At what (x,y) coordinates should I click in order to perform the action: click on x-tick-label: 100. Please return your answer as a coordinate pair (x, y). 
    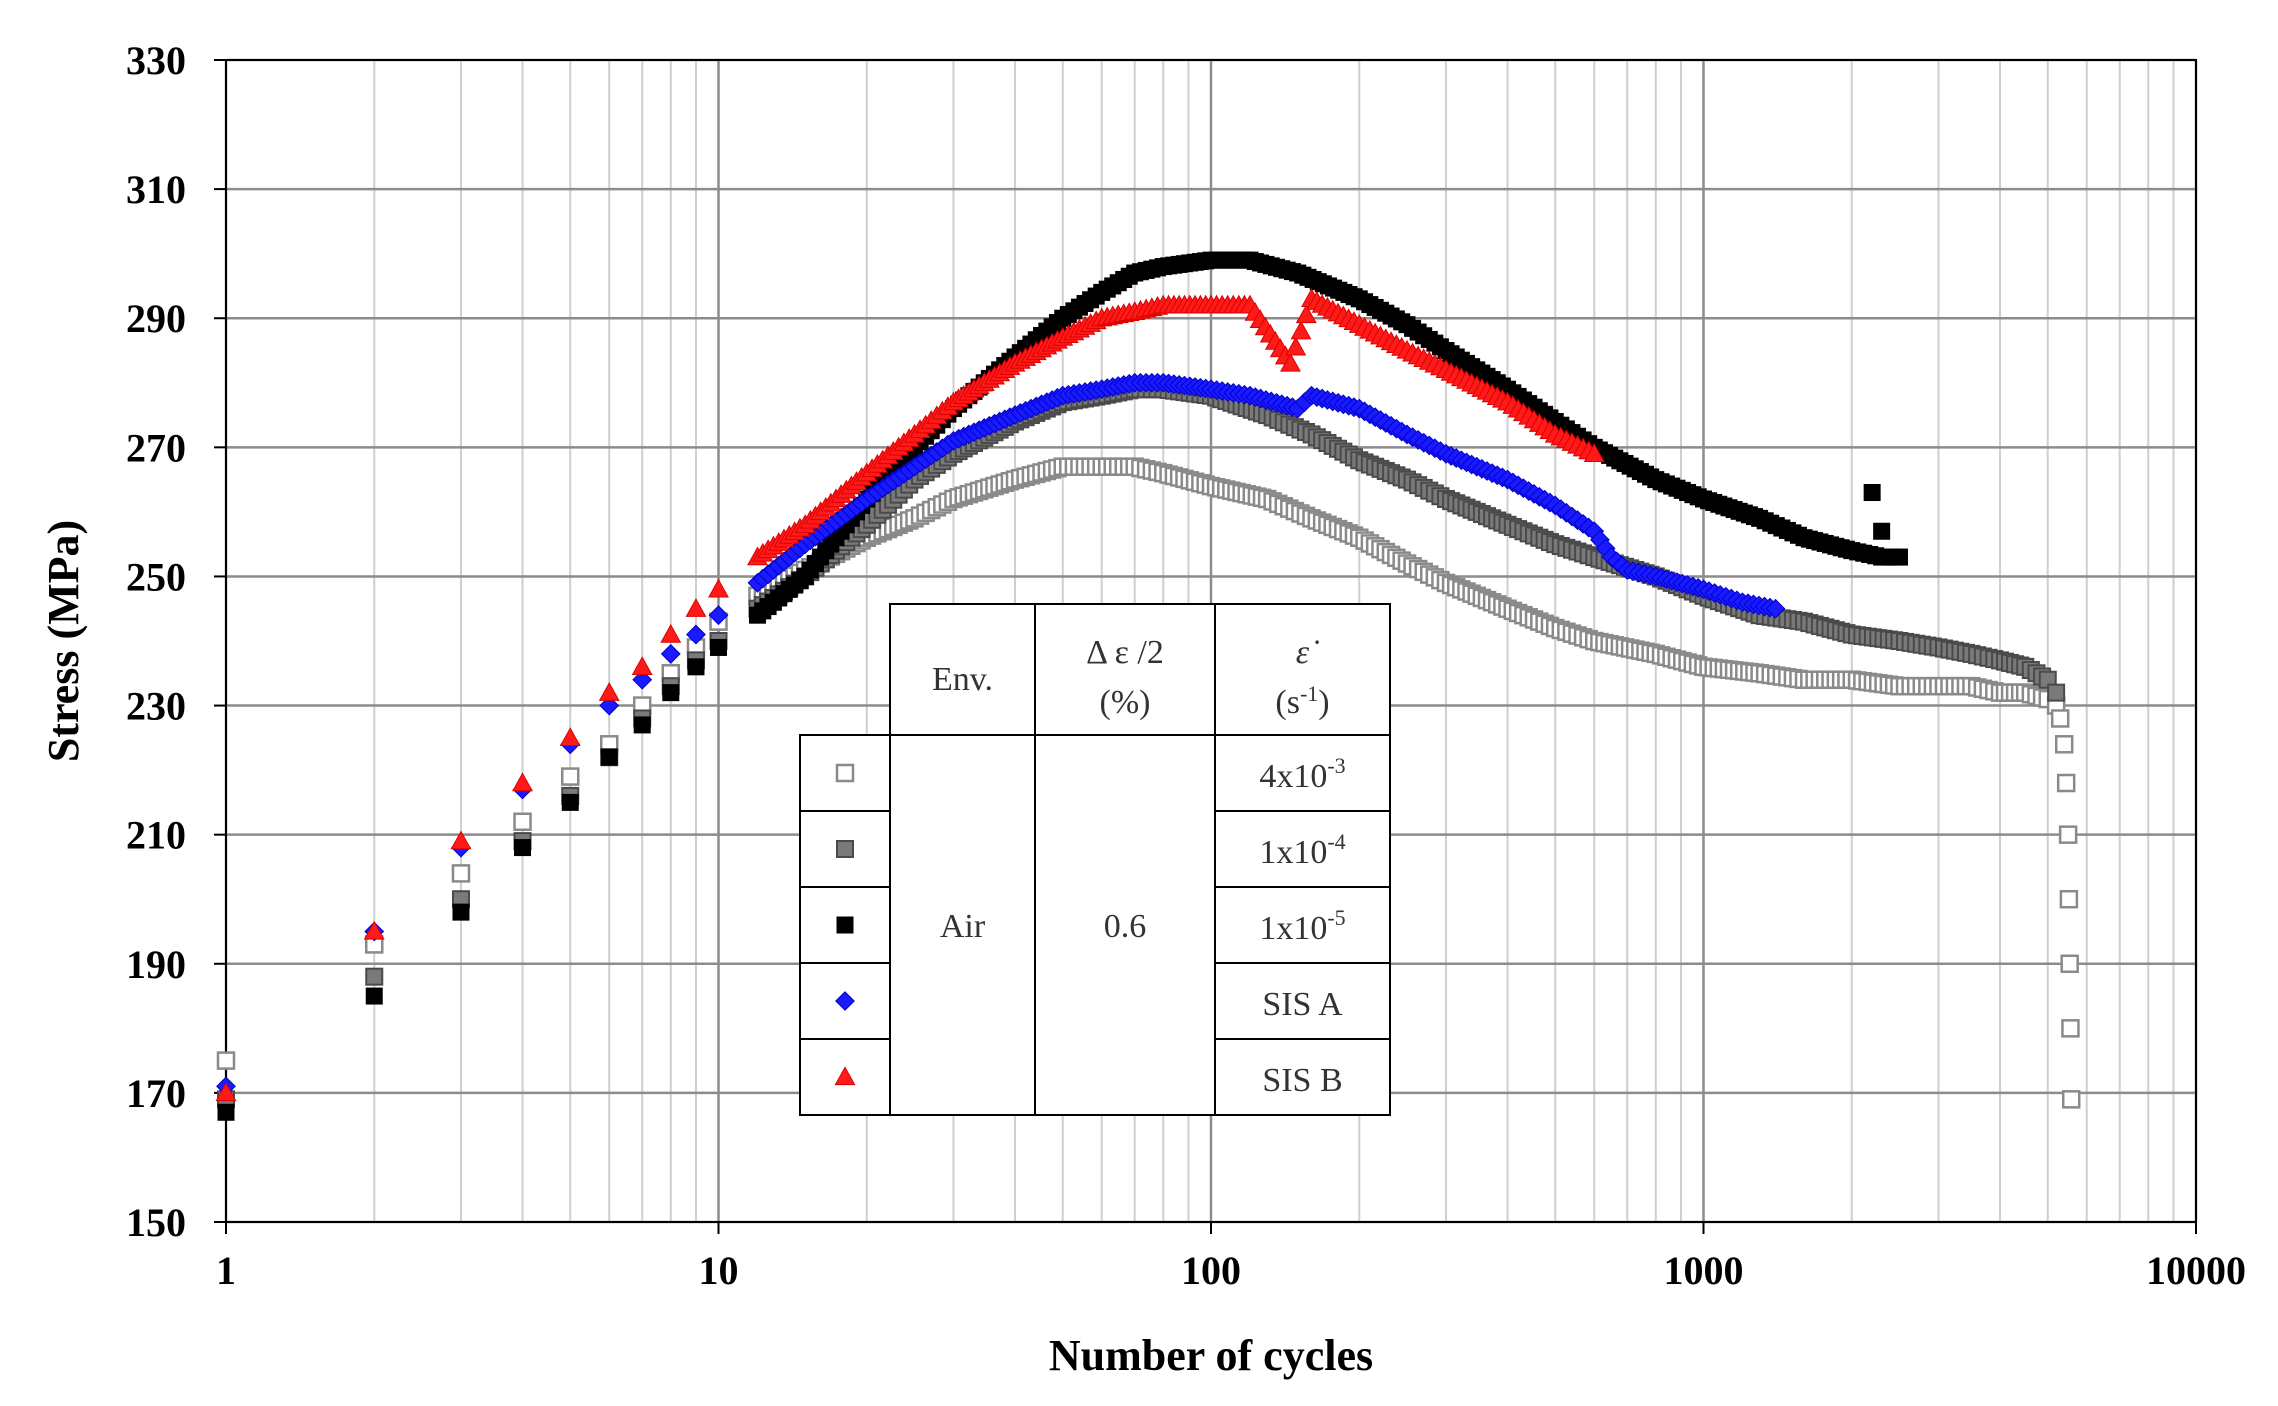
    Looking at the image, I should click on (1211, 1270).